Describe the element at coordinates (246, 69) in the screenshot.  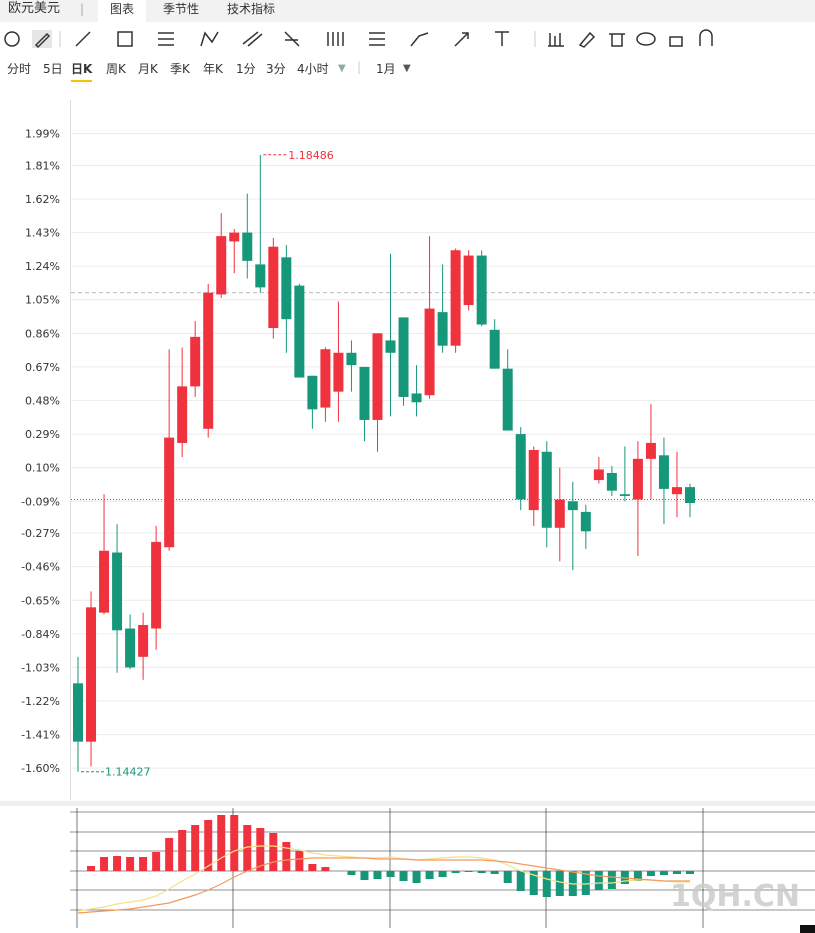
I see `period-button: 1分` at that location.